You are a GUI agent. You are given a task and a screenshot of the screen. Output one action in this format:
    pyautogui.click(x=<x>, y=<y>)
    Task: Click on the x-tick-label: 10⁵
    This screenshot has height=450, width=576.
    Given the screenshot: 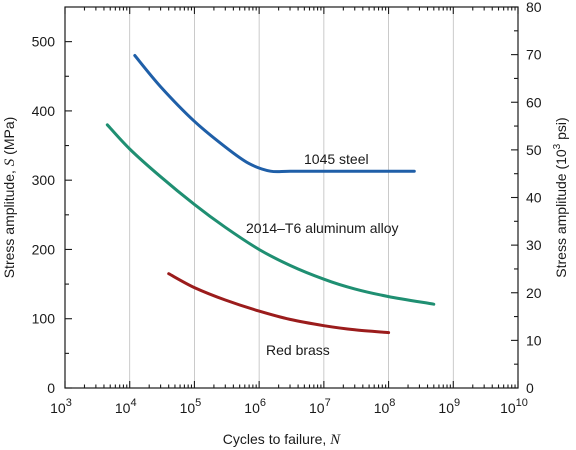 What is the action you would take?
    pyautogui.click(x=191, y=406)
    